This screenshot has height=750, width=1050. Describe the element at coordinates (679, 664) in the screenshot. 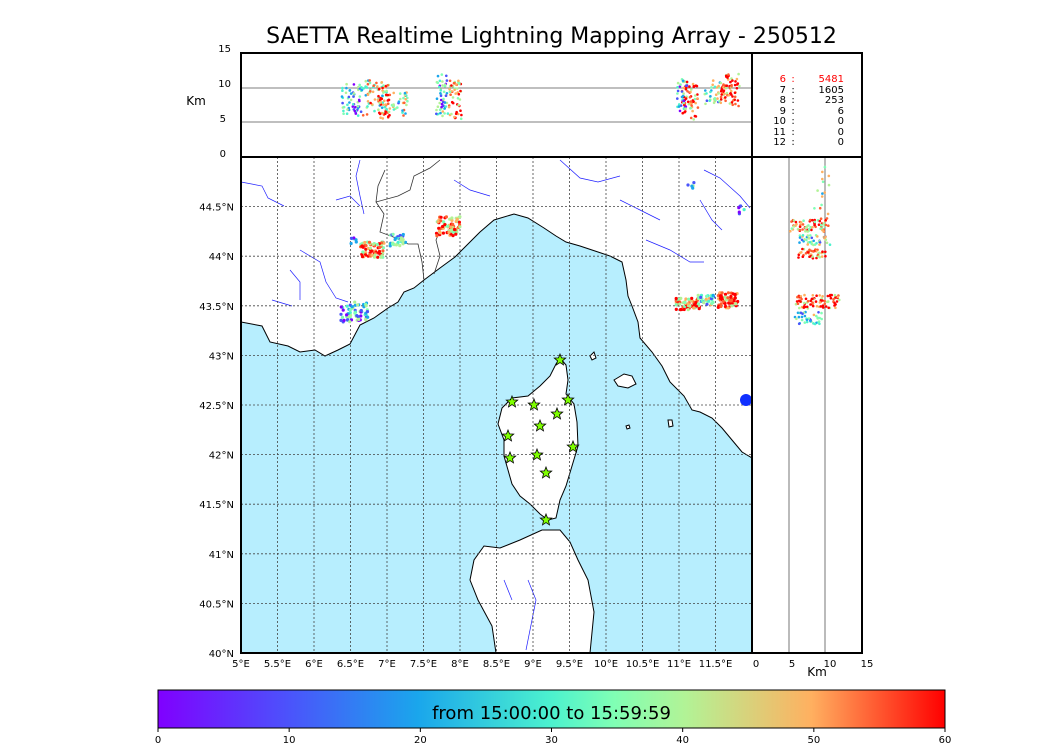

I see `lon-tick-label: 11°E` at that location.